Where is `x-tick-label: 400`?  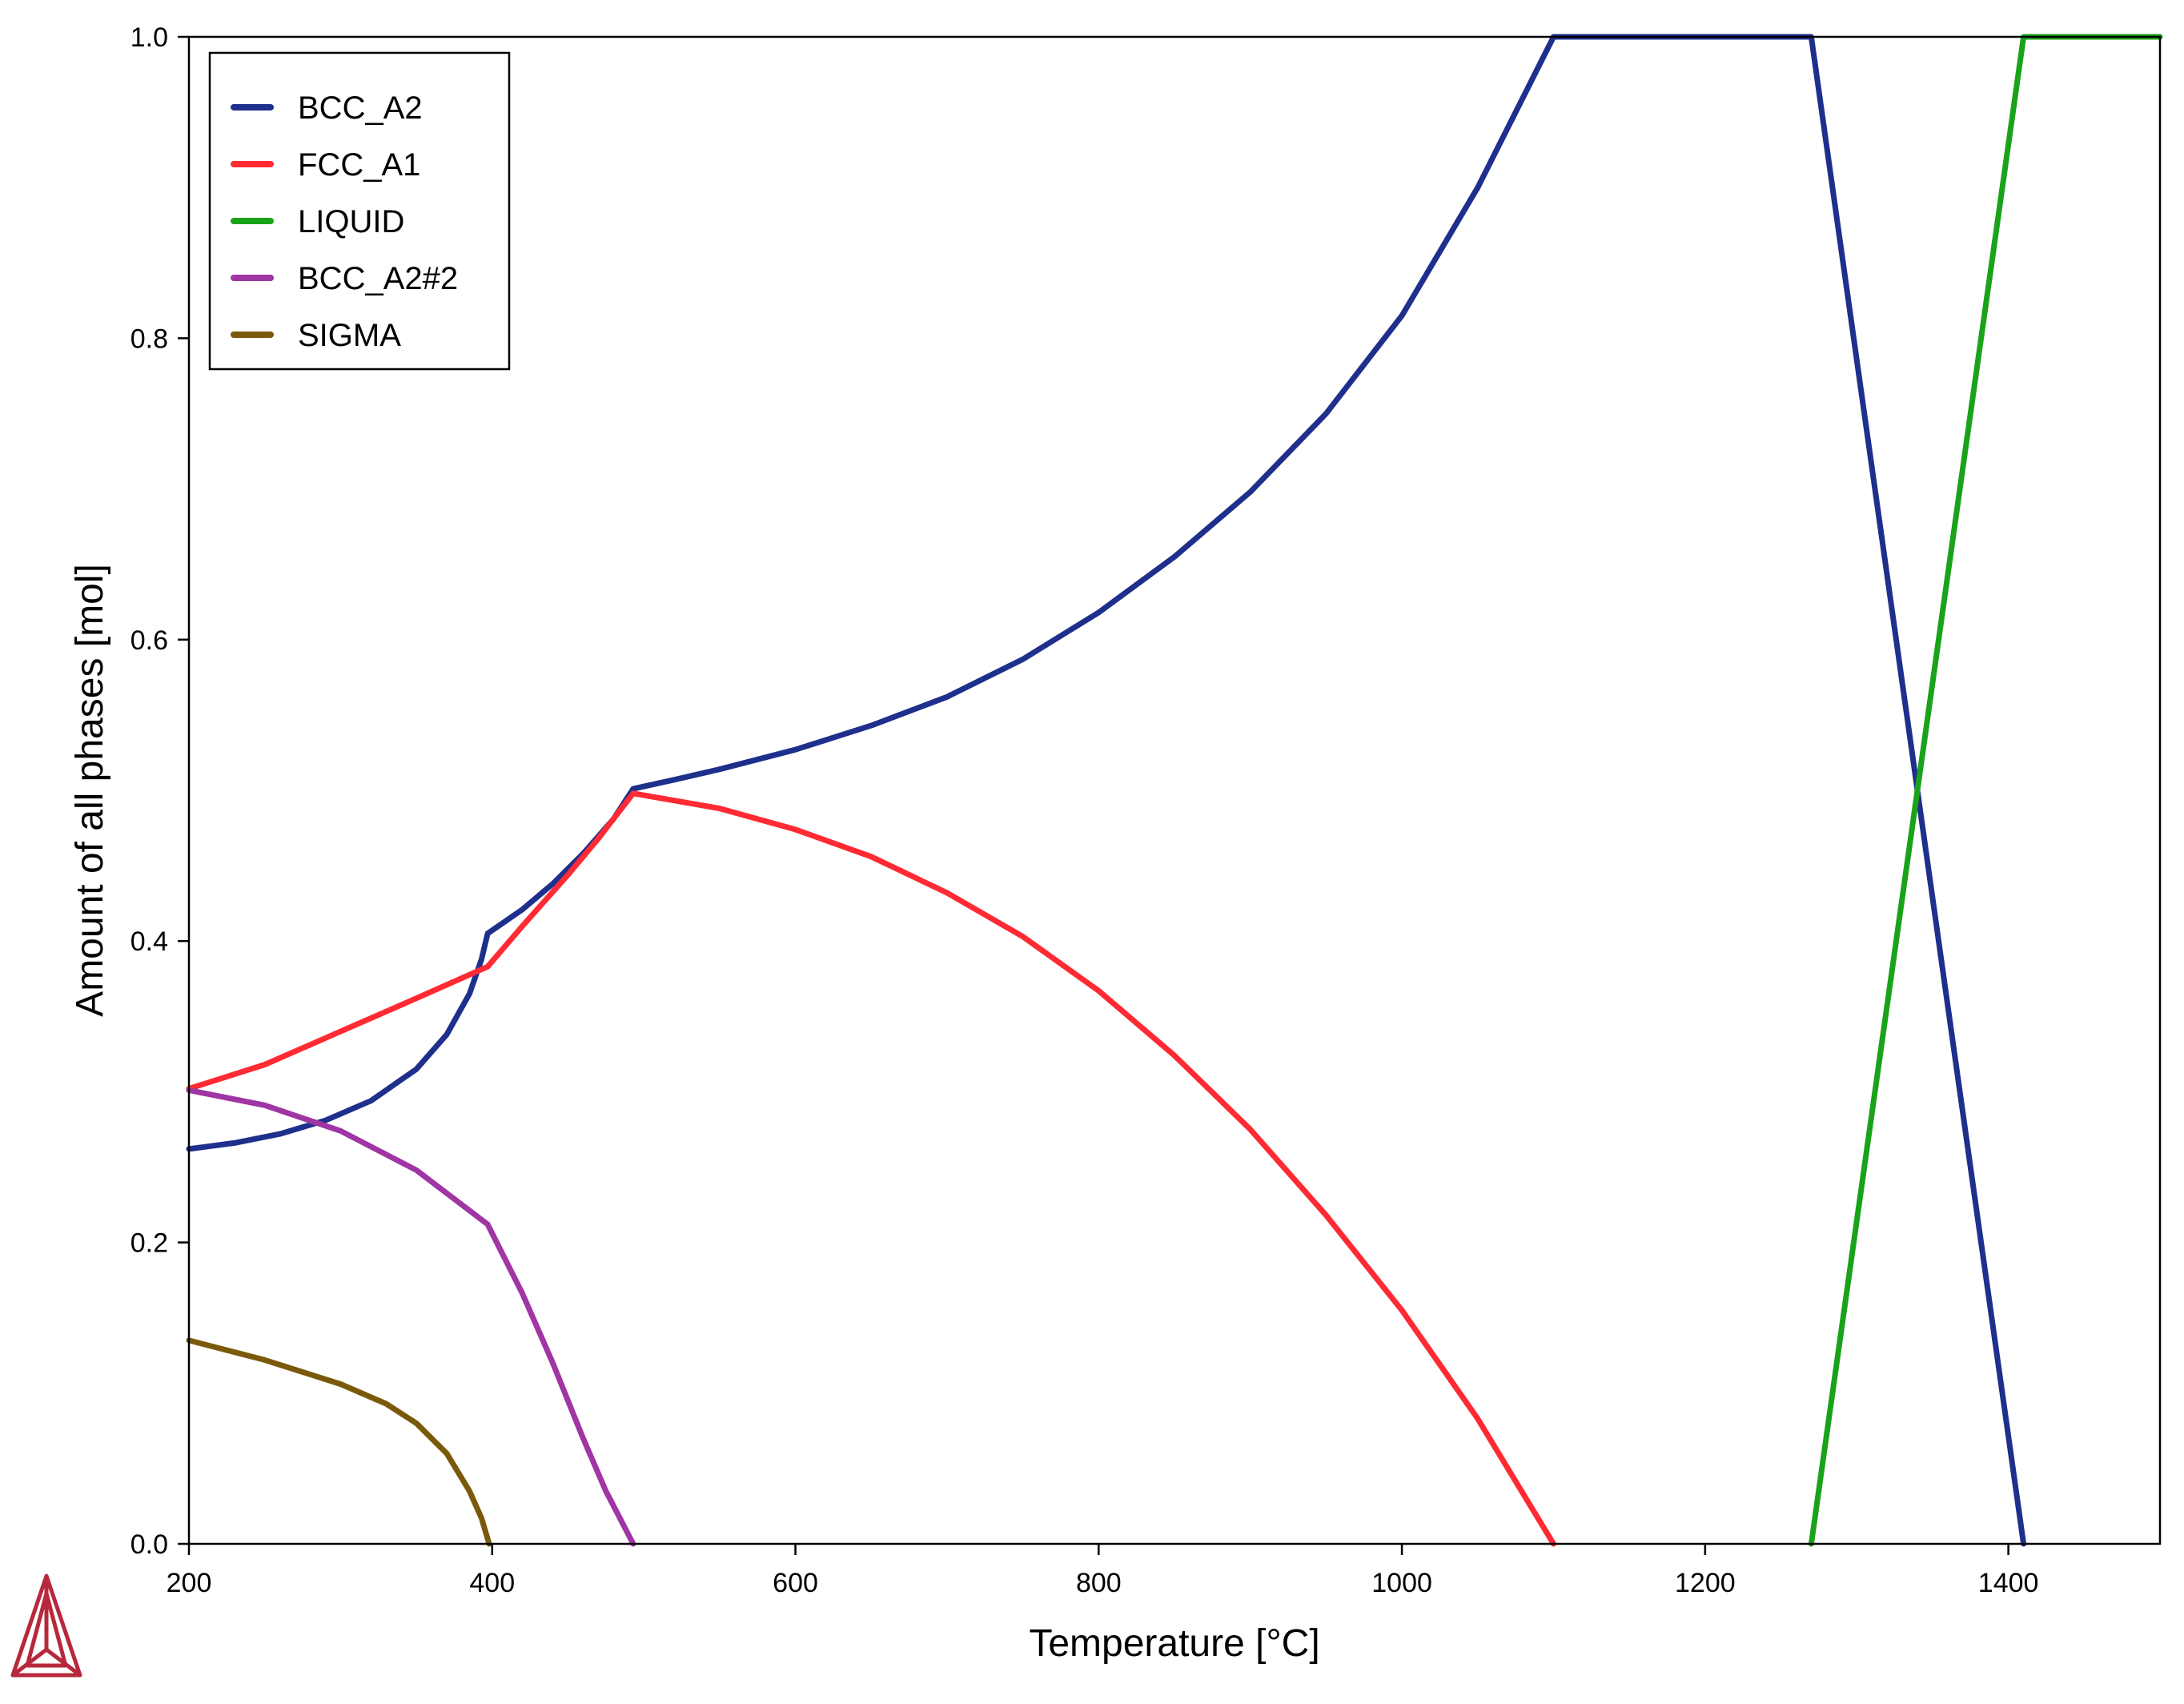
x-tick-label: 400 is located at coordinates (492, 1583).